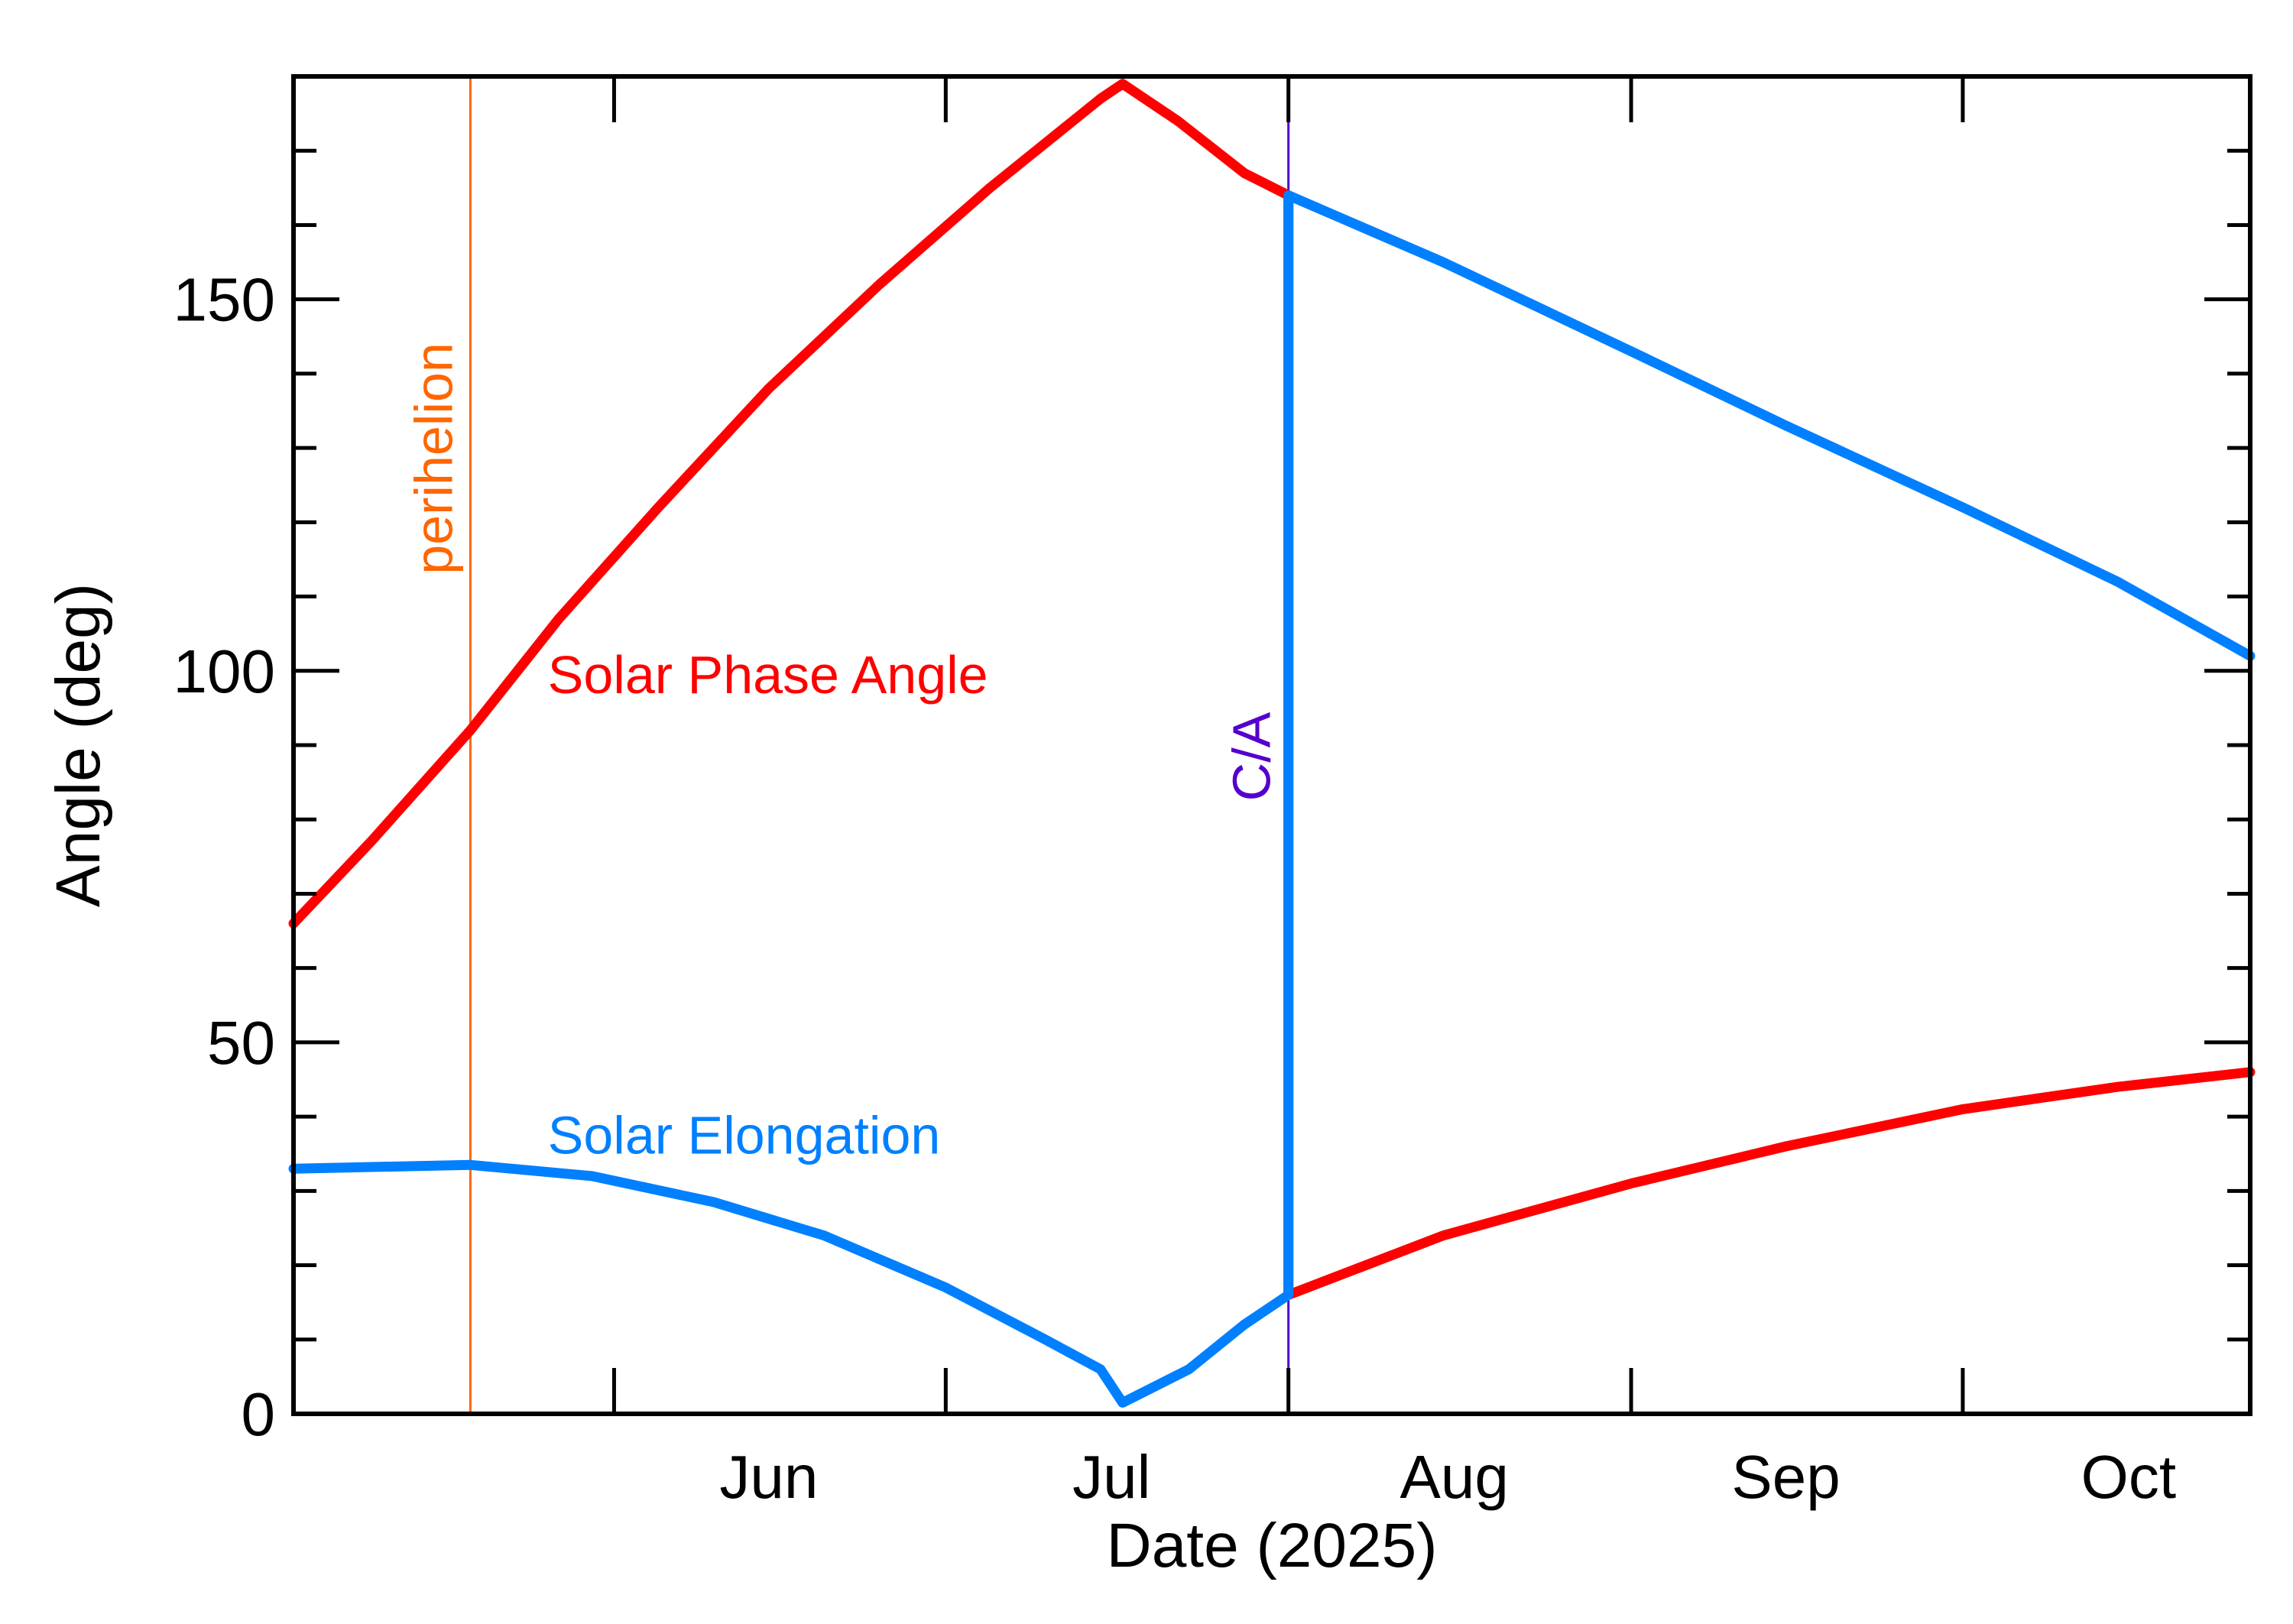  I want to click on y-tick-label: 100, so click(225, 671).